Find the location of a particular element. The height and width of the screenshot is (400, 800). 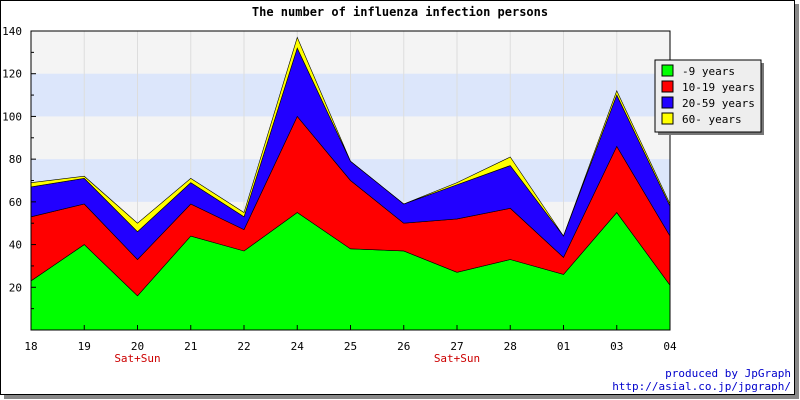

x-tick-label: 28 is located at coordinates (510, 346).